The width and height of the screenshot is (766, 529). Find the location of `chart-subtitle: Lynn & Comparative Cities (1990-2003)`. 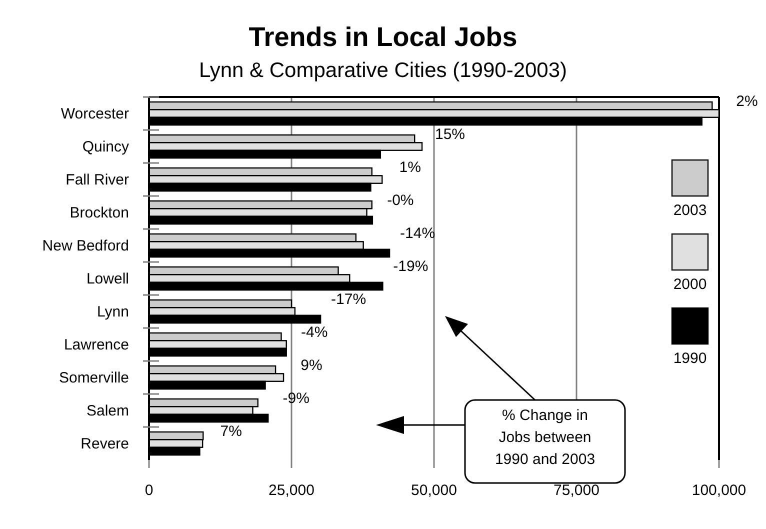

chart-subtitle: Lynn & Comparative Cities (1990-2003) is located at coordinates (383, 70).